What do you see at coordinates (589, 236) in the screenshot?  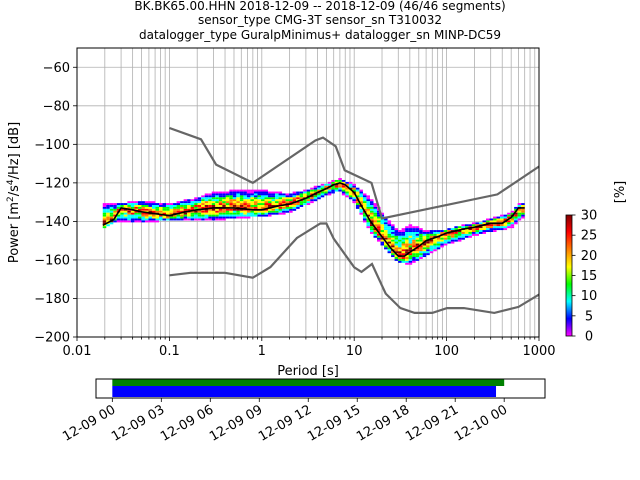 I see `colorbar-tick-label: 25` at bounding box center [589, 236].